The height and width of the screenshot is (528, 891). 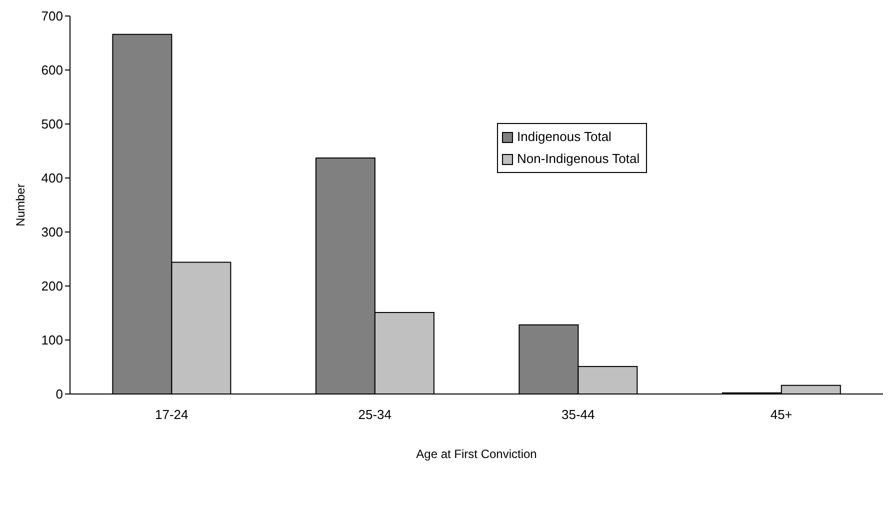 What do you see at coordinates (20, 205) in the screenshot?
I see `y-axis-title: Number` at bounding box center [20, 205].